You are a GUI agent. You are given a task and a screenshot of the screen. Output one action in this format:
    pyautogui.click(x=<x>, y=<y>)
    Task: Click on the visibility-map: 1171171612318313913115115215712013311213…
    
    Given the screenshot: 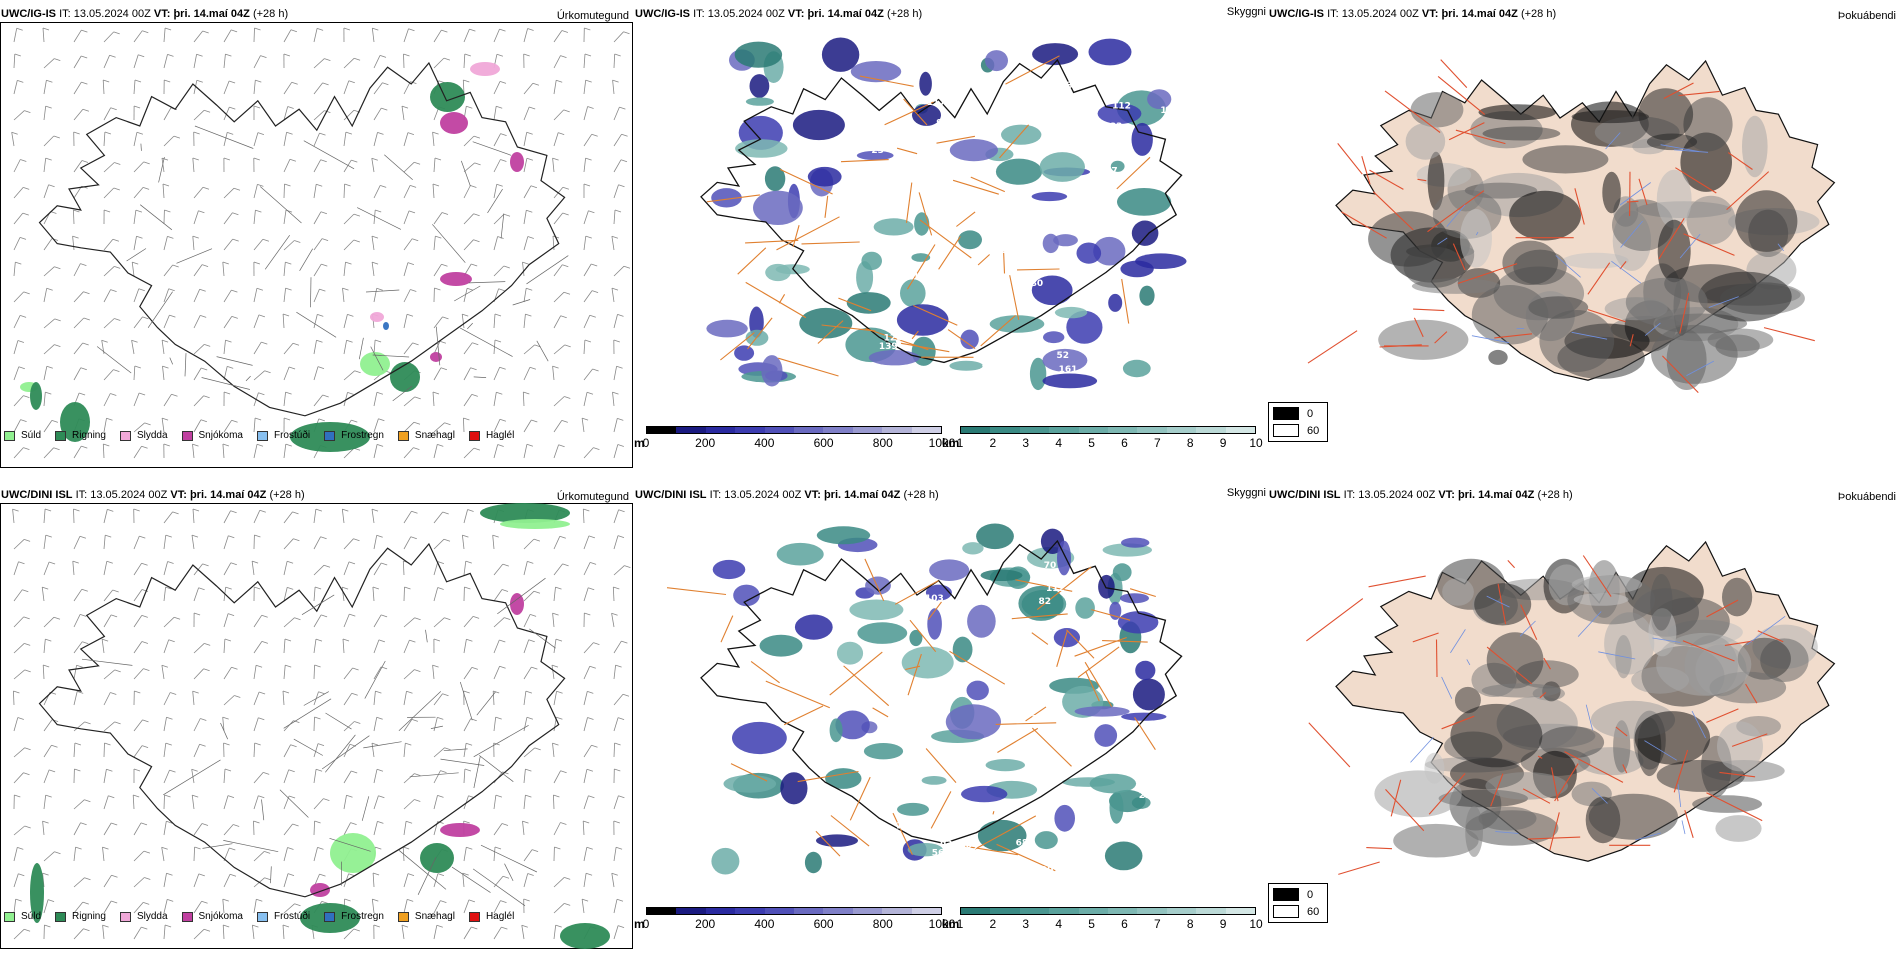 What is the action you would take?
    pyautogui.click(x=952, y=232)
    